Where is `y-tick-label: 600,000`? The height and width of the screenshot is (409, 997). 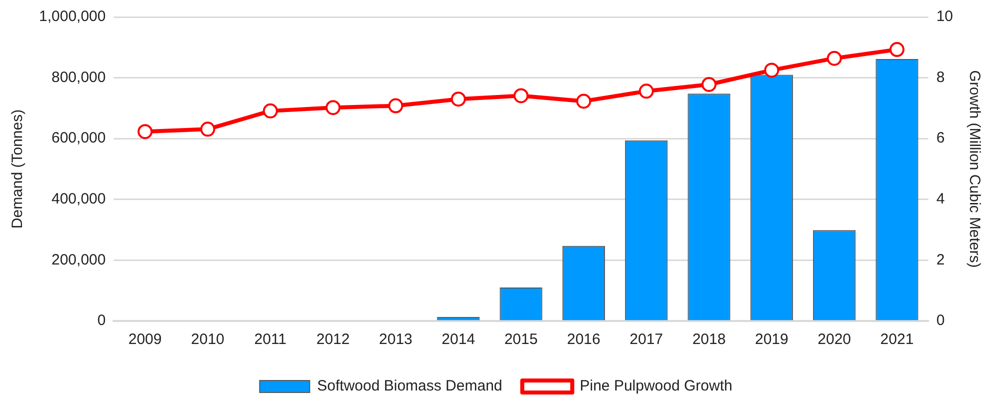
y-tick-label: 600,000 is located at coordinates (78, 138).